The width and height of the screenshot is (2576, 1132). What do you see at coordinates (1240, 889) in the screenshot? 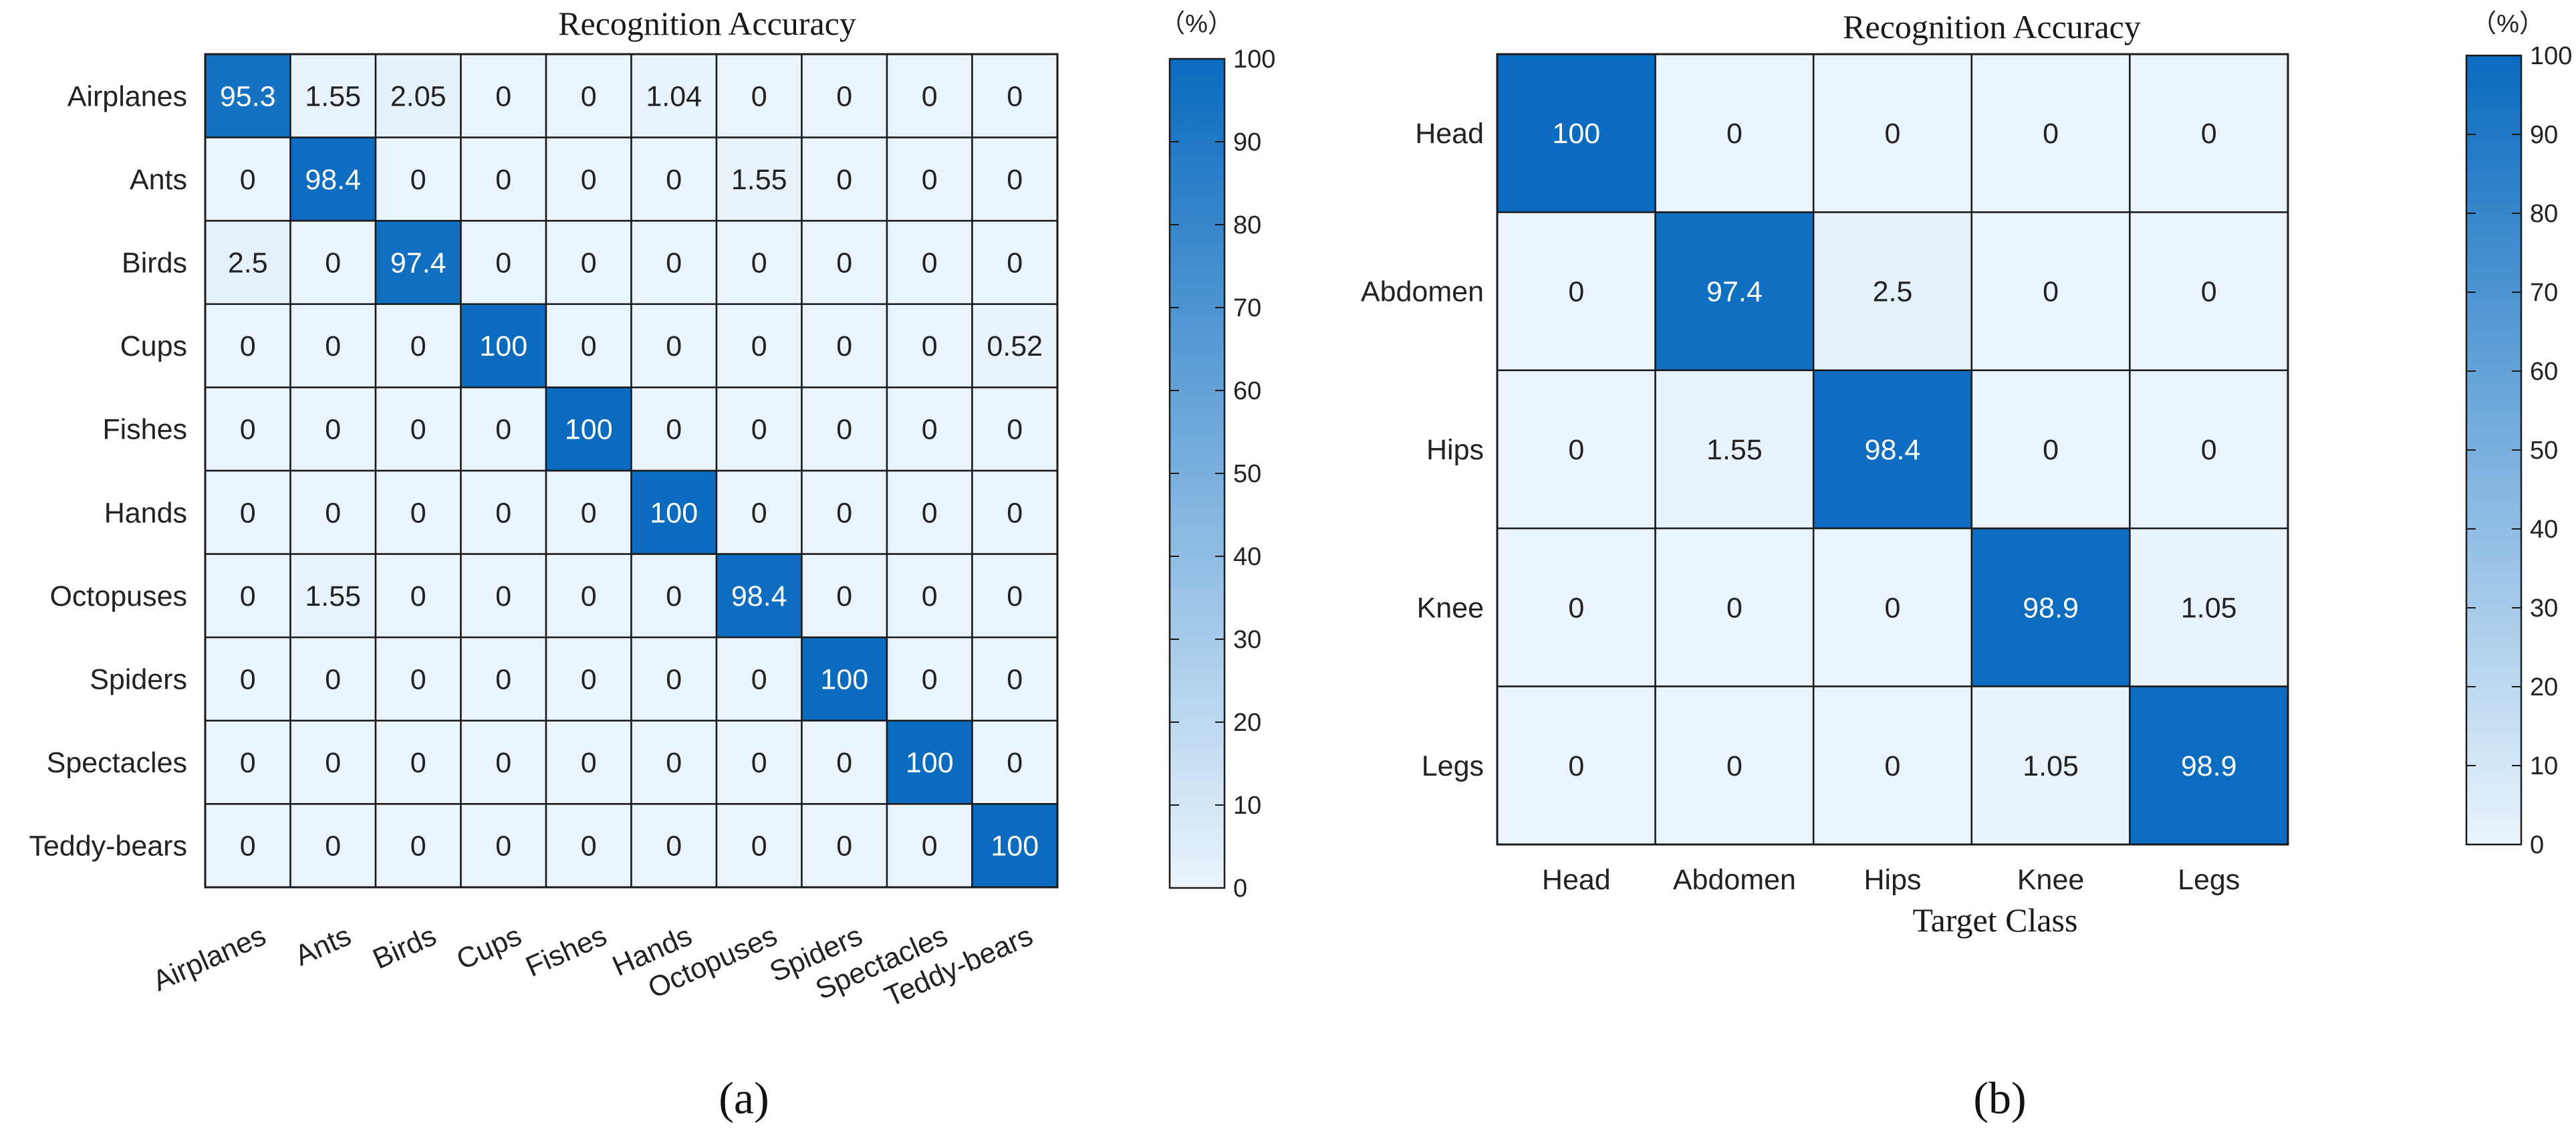
I see `panel-a-colorbar-tick-label: 0` at bounding box center [1240, 889].